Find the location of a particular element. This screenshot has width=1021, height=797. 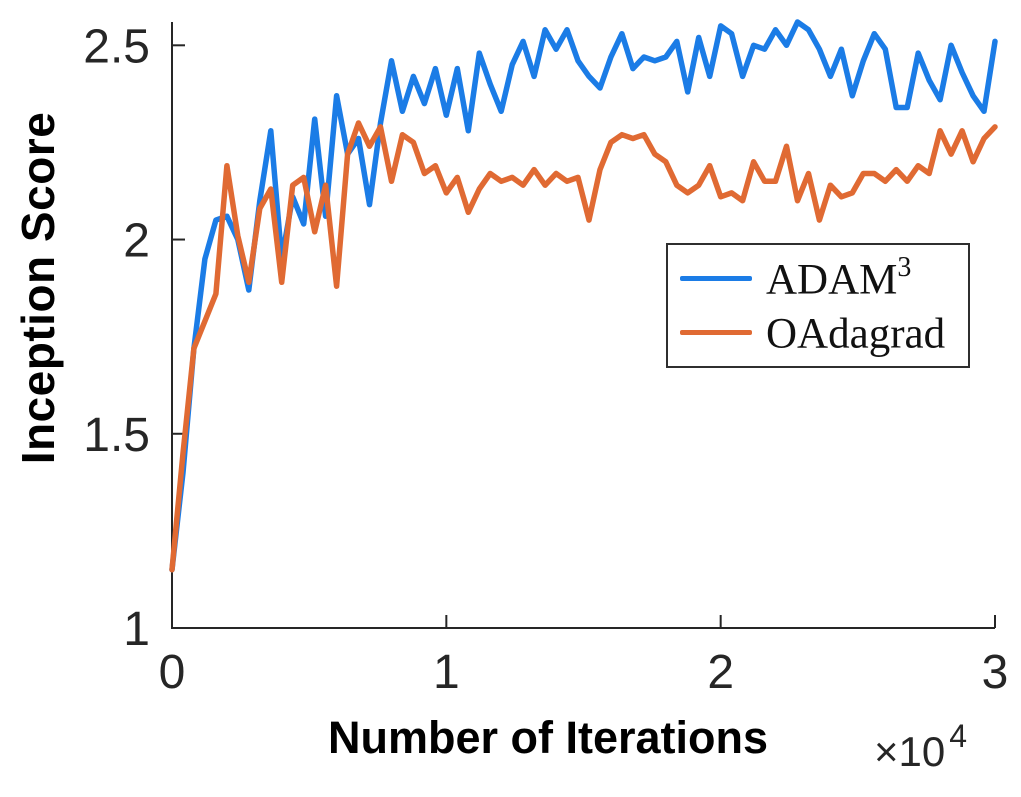

x-axis-multiplier-exponent: 4 is located at coordinates (958, 736).